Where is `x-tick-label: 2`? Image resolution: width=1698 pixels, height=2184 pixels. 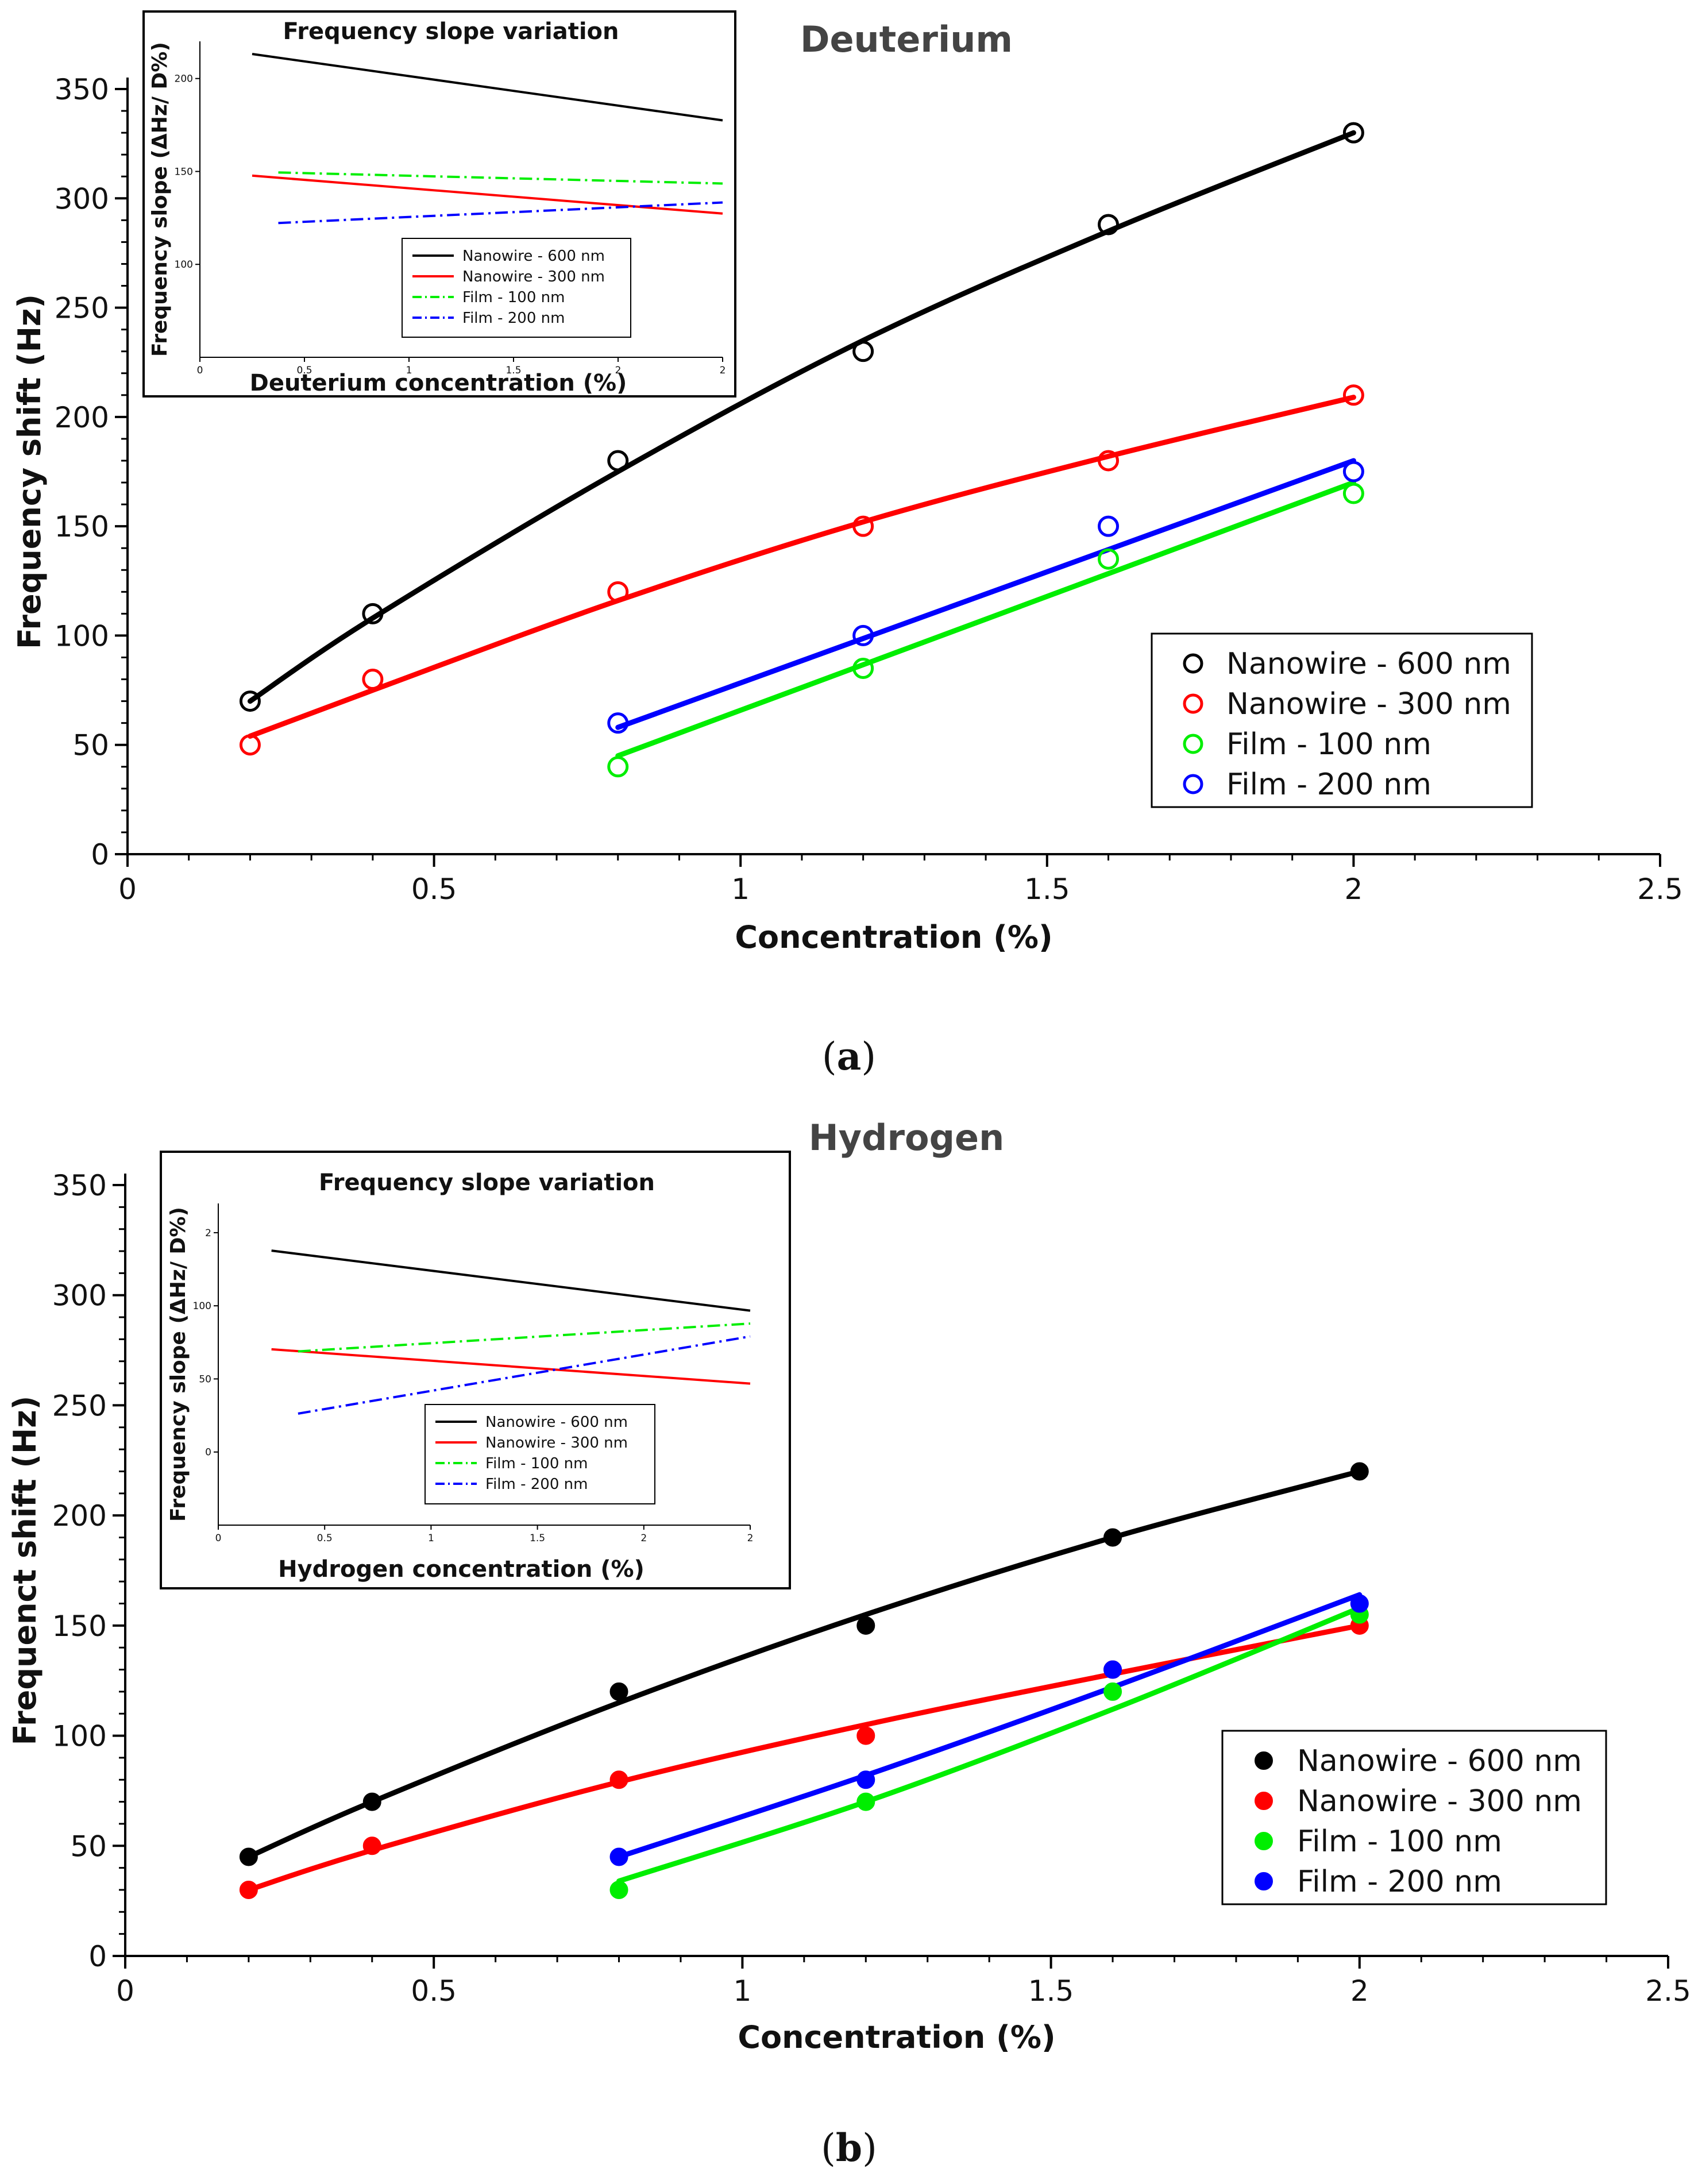
x-tick-label: 2 is located at coordinates (1353, 890).